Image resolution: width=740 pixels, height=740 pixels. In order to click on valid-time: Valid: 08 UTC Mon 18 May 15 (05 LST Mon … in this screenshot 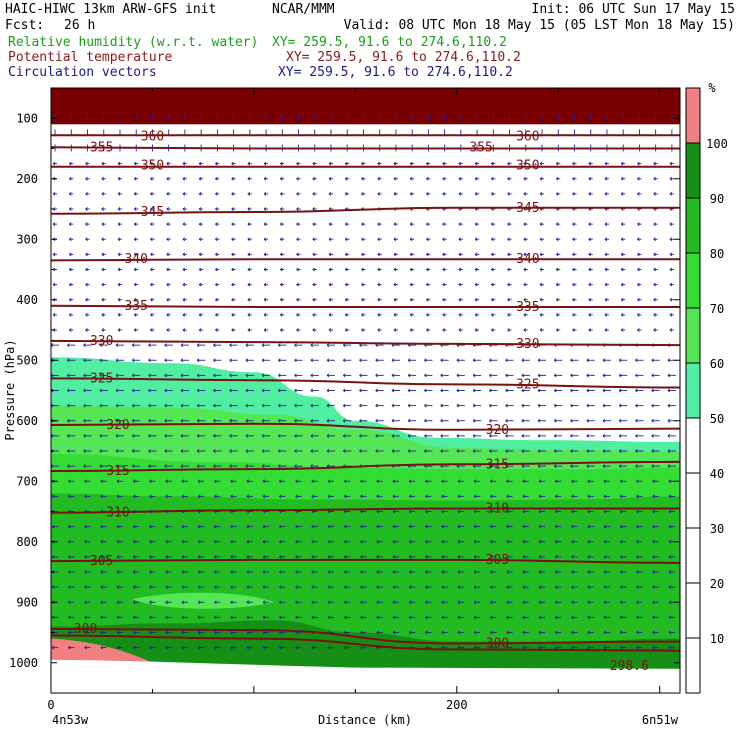, I will do `click(539, 25)`.